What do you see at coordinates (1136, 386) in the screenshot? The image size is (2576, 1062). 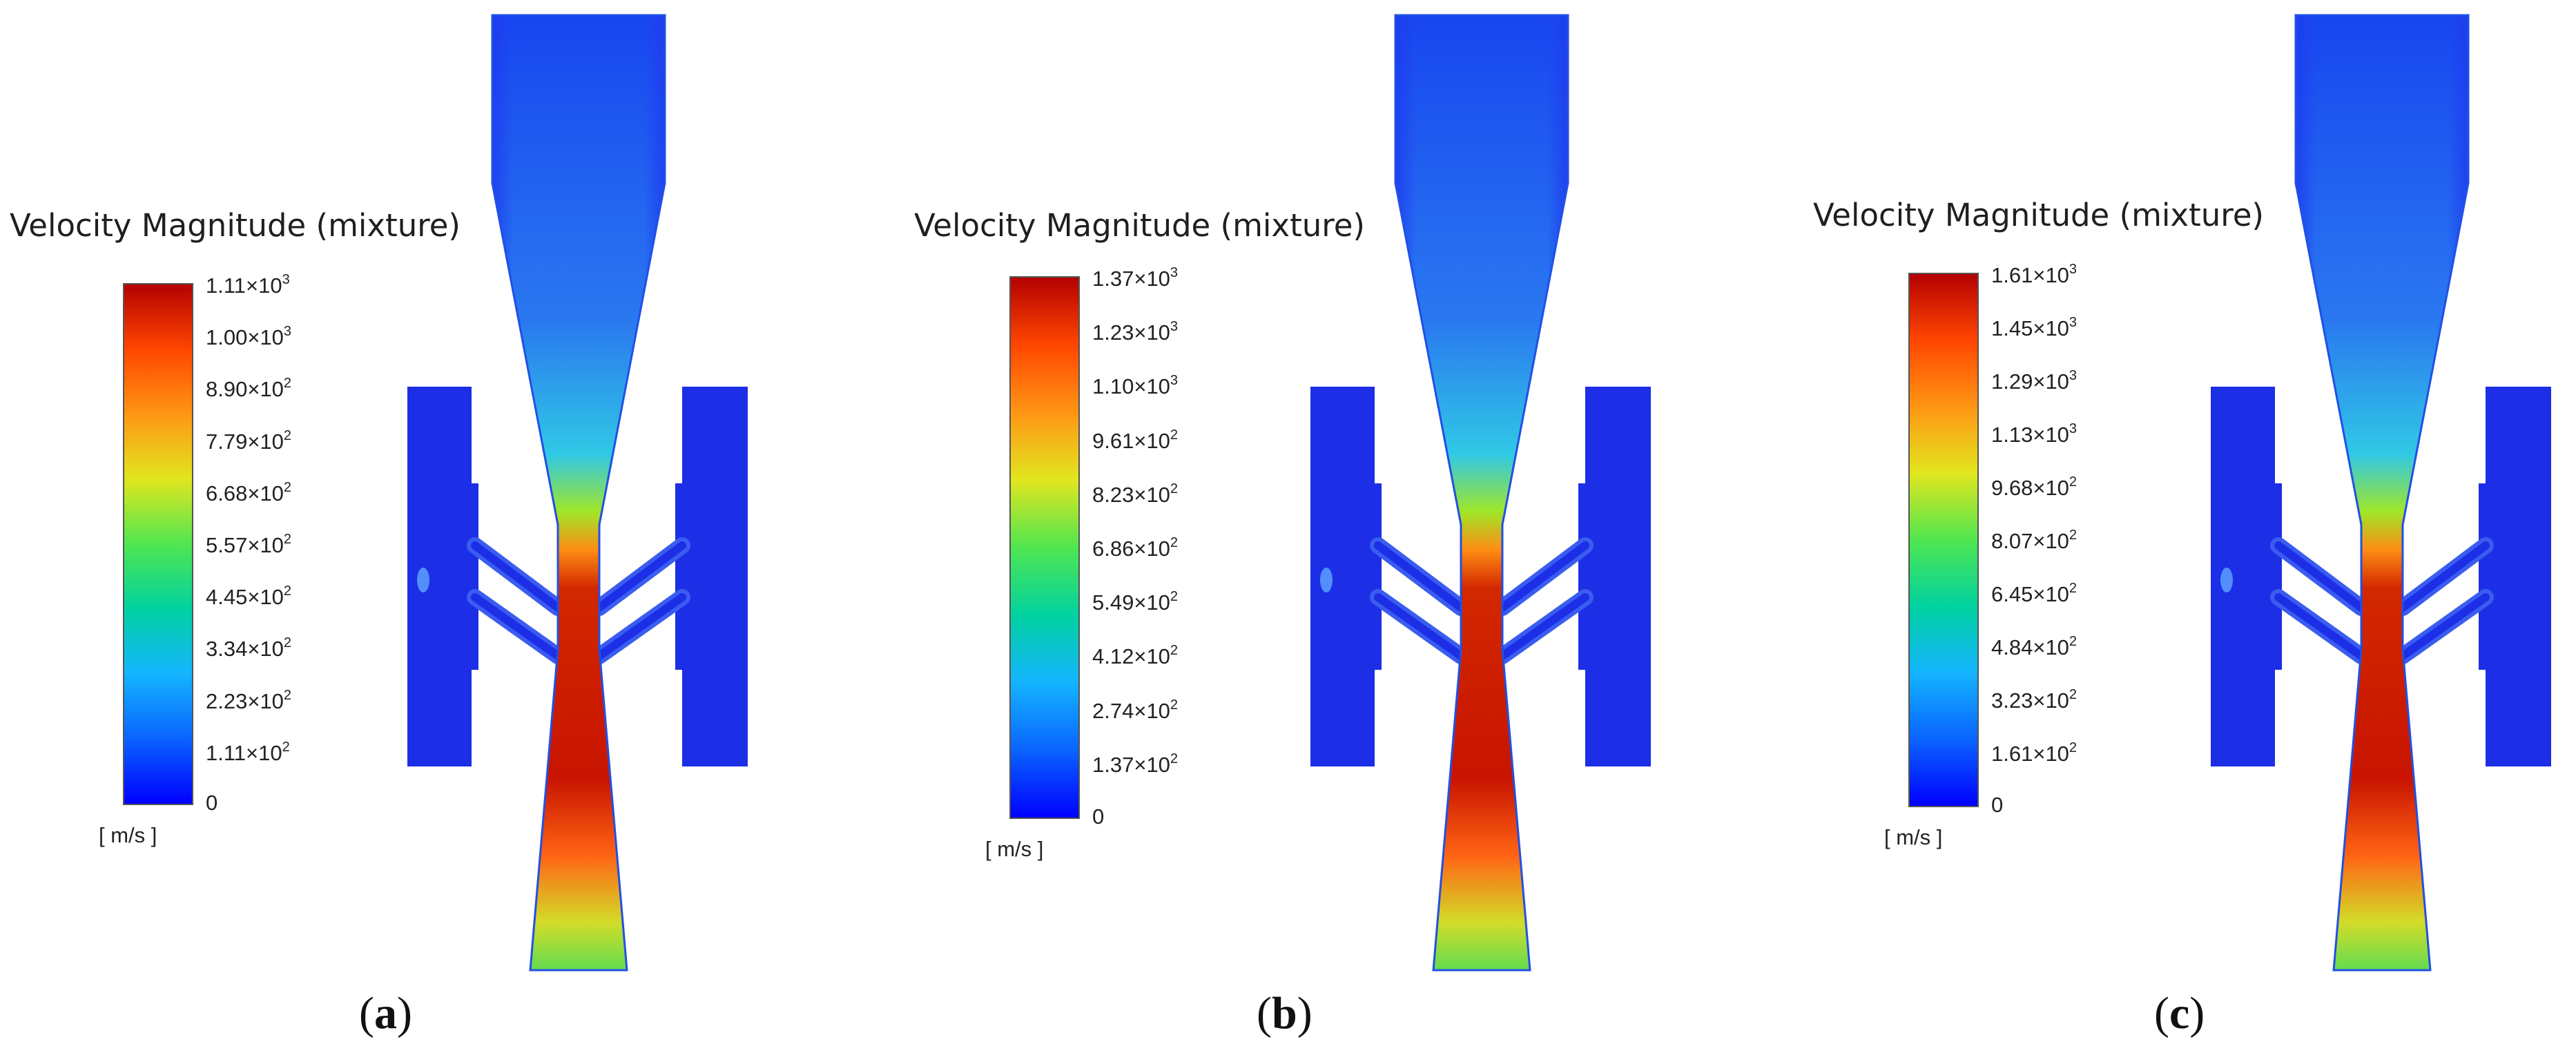 I see `colorbar-tick-label: 1.10×10³` at bounding box center [1136, 386].